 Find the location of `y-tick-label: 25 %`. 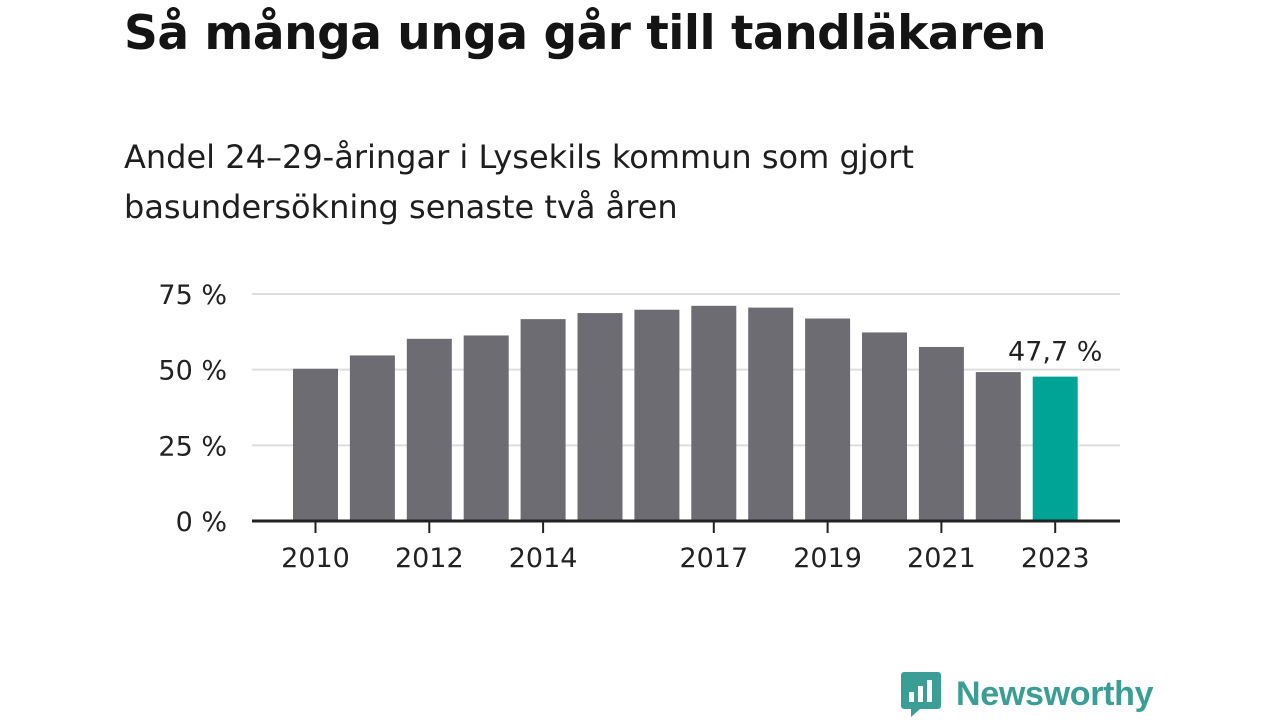

y-tick-label: 25 % is located at coordinates (192, 446).